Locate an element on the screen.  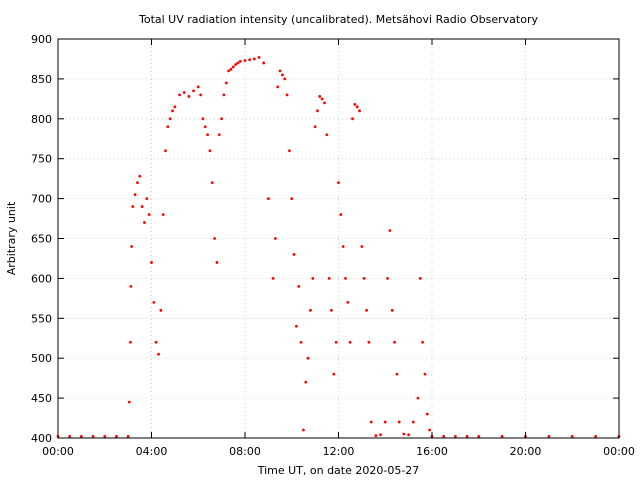
y-tick-label: 500 is located at coordinates (41, 358).